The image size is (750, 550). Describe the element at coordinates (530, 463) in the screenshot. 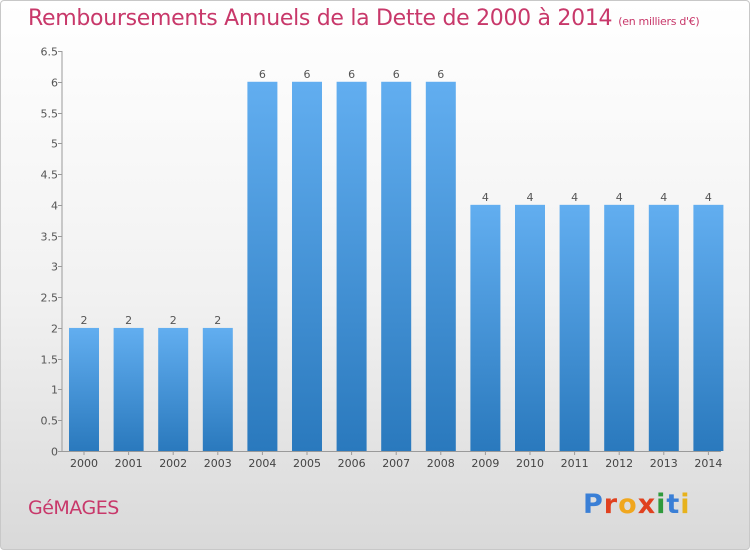

I see `x-tick-label: 2010` at that location.